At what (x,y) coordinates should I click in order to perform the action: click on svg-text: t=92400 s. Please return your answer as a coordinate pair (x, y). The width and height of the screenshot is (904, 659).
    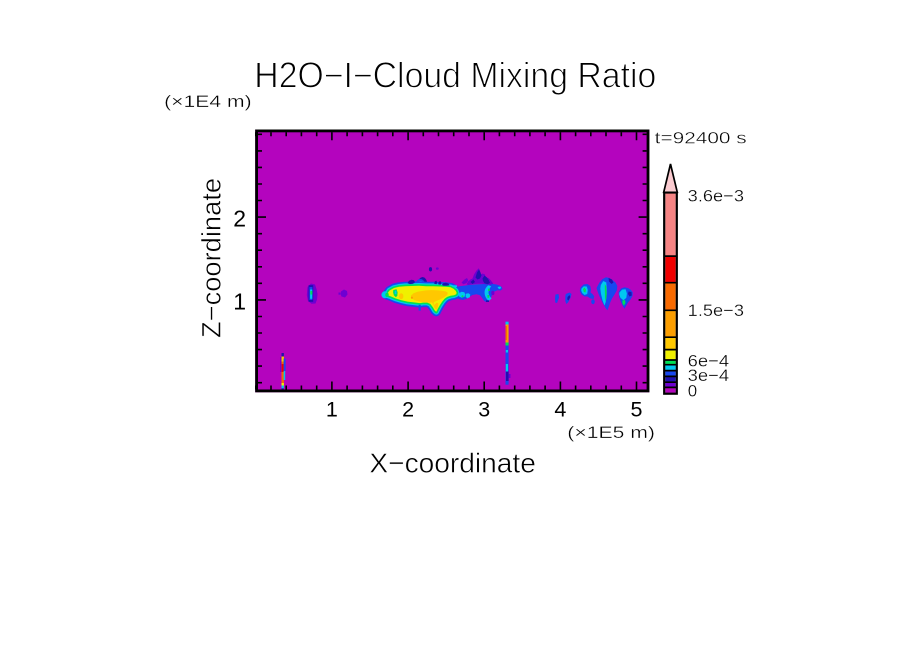
    Looking at the image, I should click on (701, 138).